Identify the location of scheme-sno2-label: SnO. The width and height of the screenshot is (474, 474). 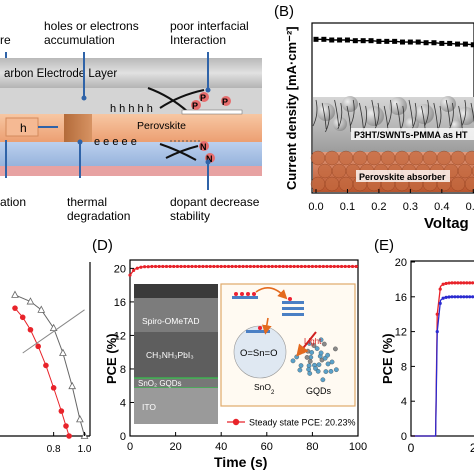
(262, 387).